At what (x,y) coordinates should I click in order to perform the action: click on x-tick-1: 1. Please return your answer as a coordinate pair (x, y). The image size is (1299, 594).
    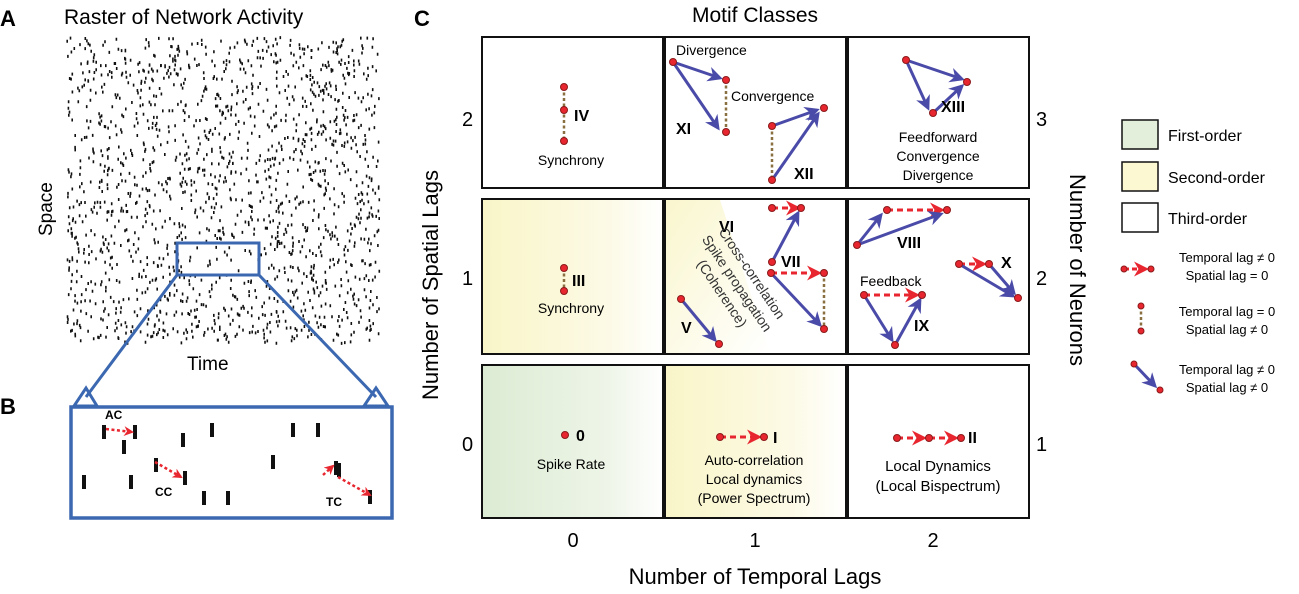
    Looking at the image, I should click on (754, 541).